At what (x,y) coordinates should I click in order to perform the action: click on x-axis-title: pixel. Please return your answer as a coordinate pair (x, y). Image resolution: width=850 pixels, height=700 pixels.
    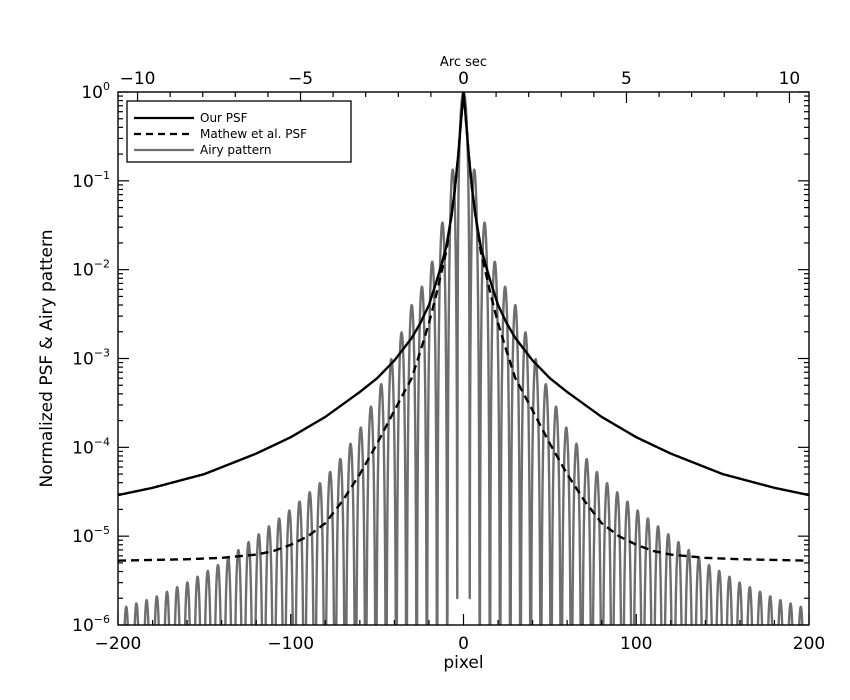
    Looking at the image, I should click on (463, 663).